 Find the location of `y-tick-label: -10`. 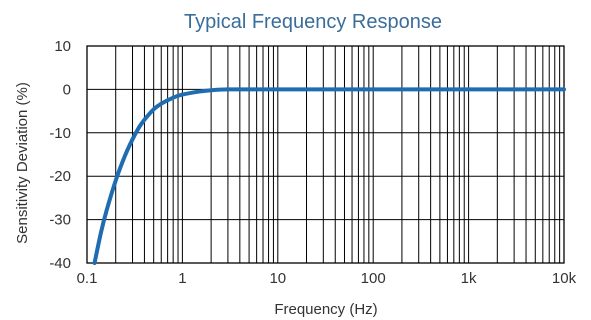

y-tick-label: -10 is located at coordinates (60, 133).